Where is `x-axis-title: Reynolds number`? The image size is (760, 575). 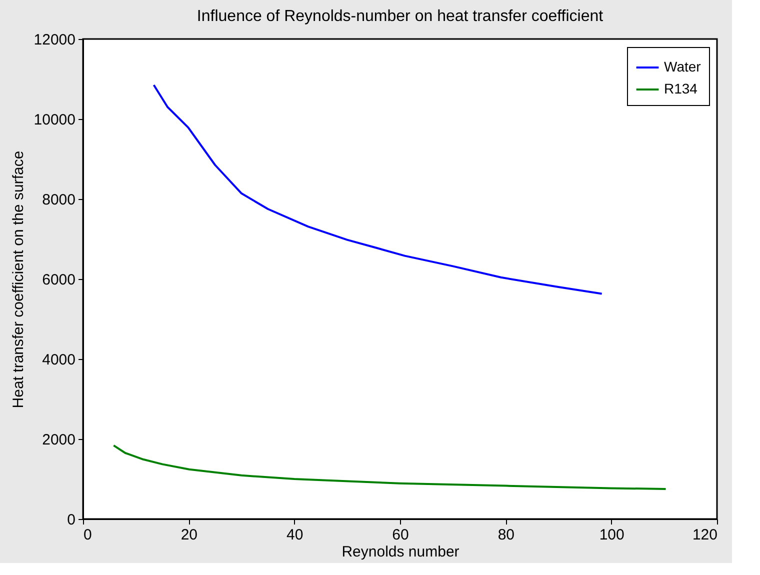 x-axis-title: Reynolds number is located at coordinates (401, 552).